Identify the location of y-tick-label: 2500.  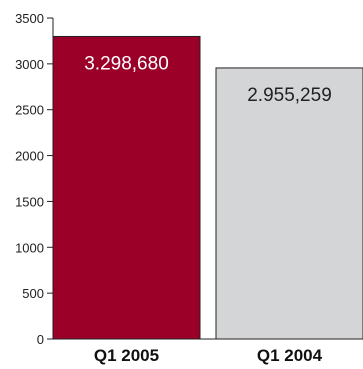
(29, 110).